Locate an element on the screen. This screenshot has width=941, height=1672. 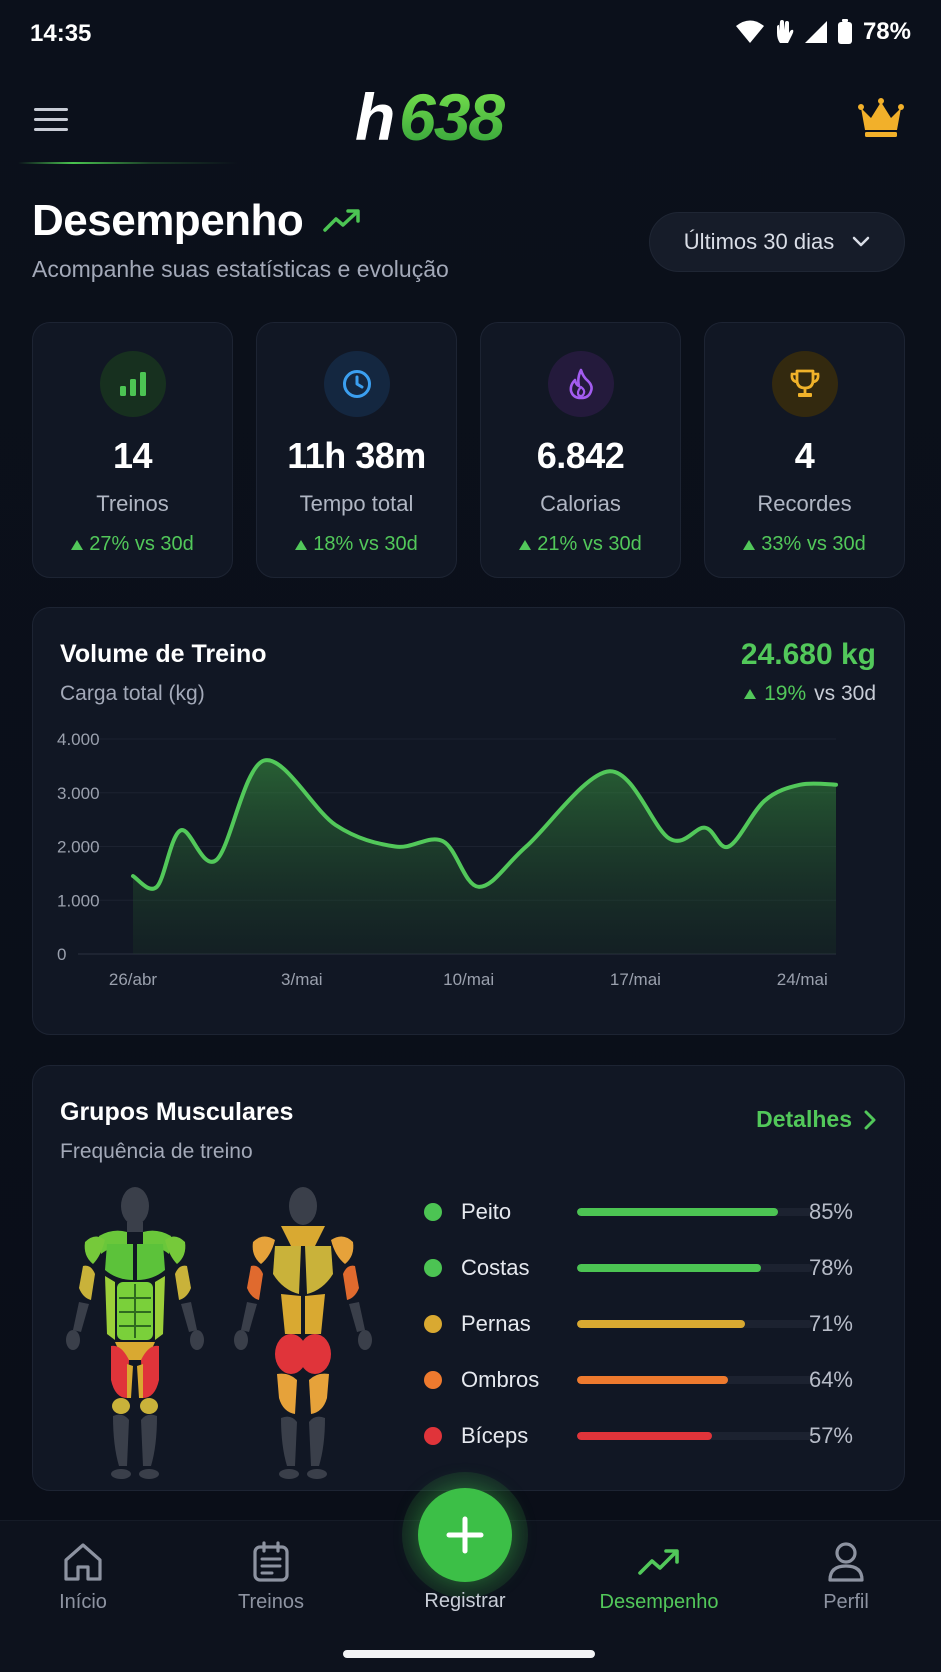
chart-title: Volume de Treino is located at coordinates (163, 654).